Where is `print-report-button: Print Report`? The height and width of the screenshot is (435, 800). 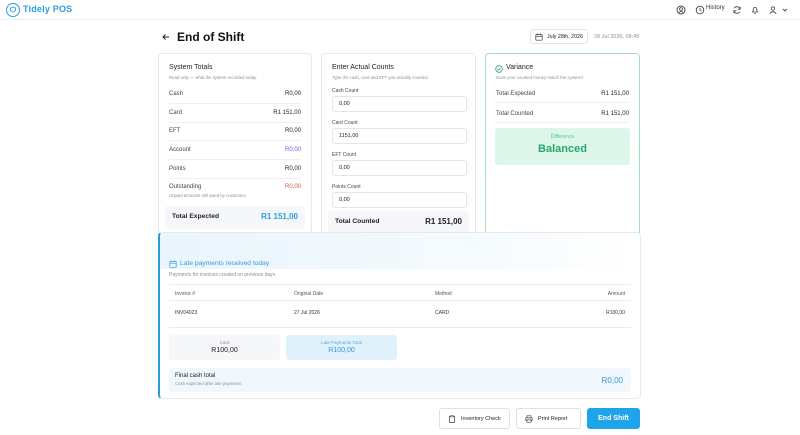
print-report-button: Print Report is located at coordinates (548, 418).